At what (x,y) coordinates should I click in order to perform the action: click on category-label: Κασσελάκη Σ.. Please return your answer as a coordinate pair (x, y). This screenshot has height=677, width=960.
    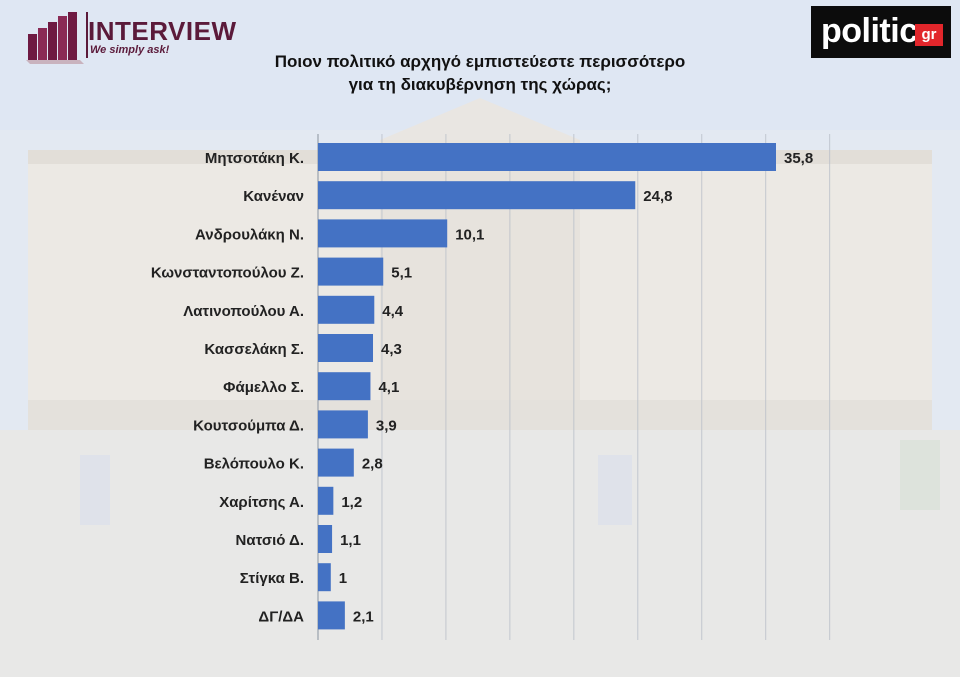
    Looking at the image, I should click on (254, 349).